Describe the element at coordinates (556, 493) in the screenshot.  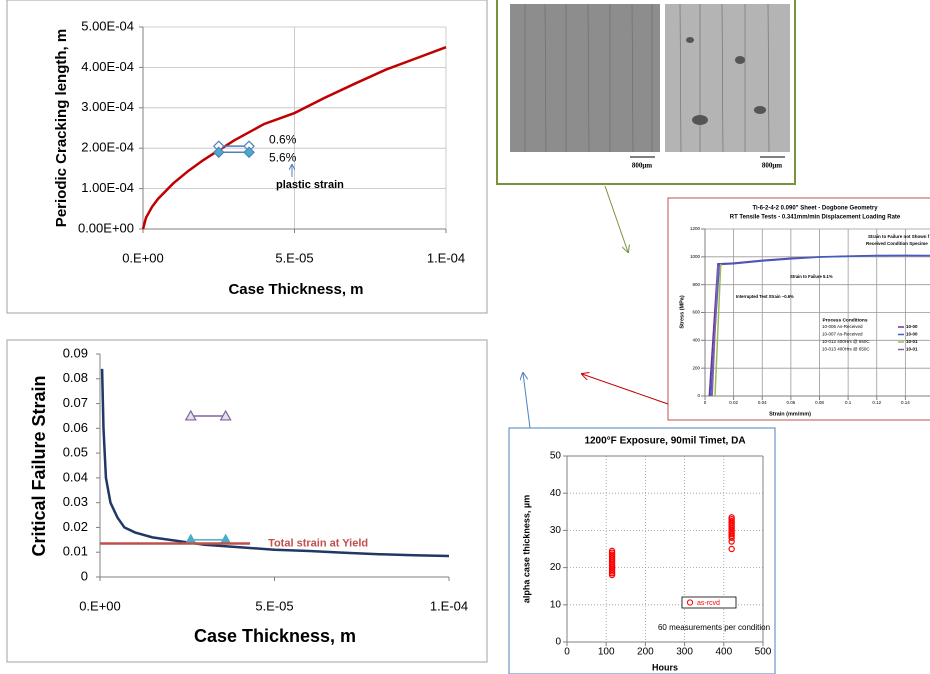
I see `y-tick-label: 40` at that location.